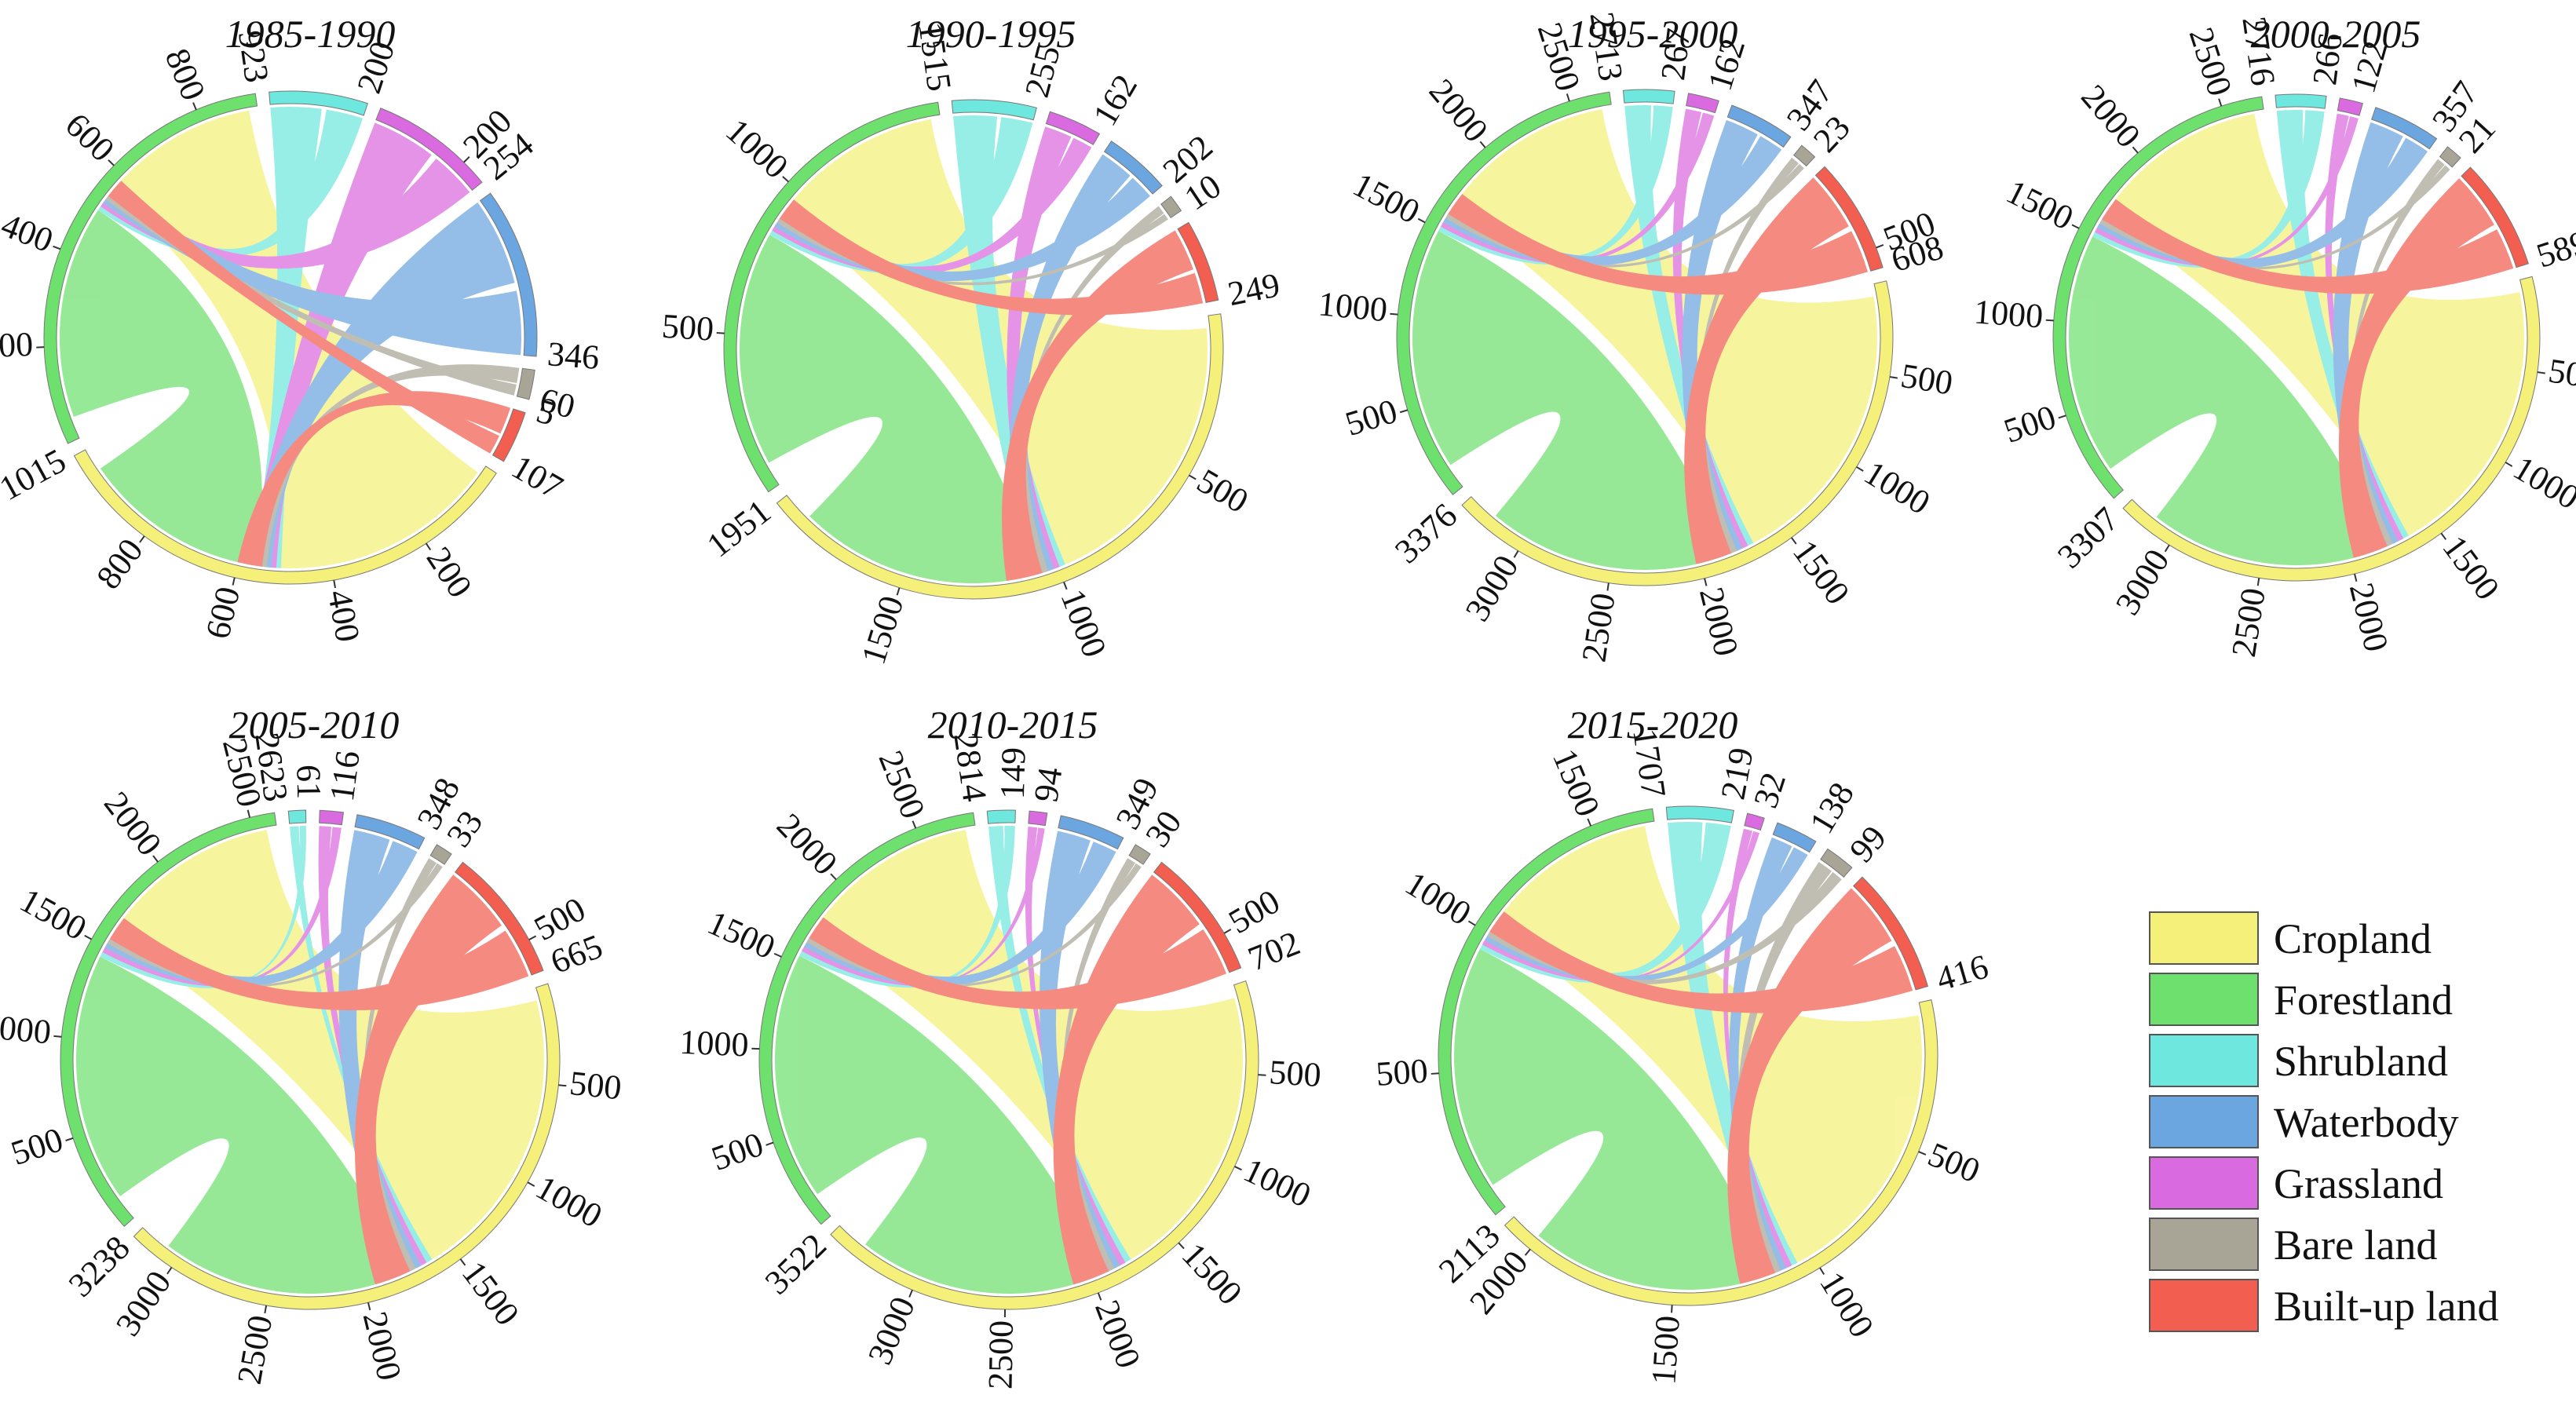 This screenshot has width=2576, height=1413. What do you see at coordinates (1047, 785) in the screenshot?
I see `total-label-grassland: 94` at bounding box center [1047, 785].